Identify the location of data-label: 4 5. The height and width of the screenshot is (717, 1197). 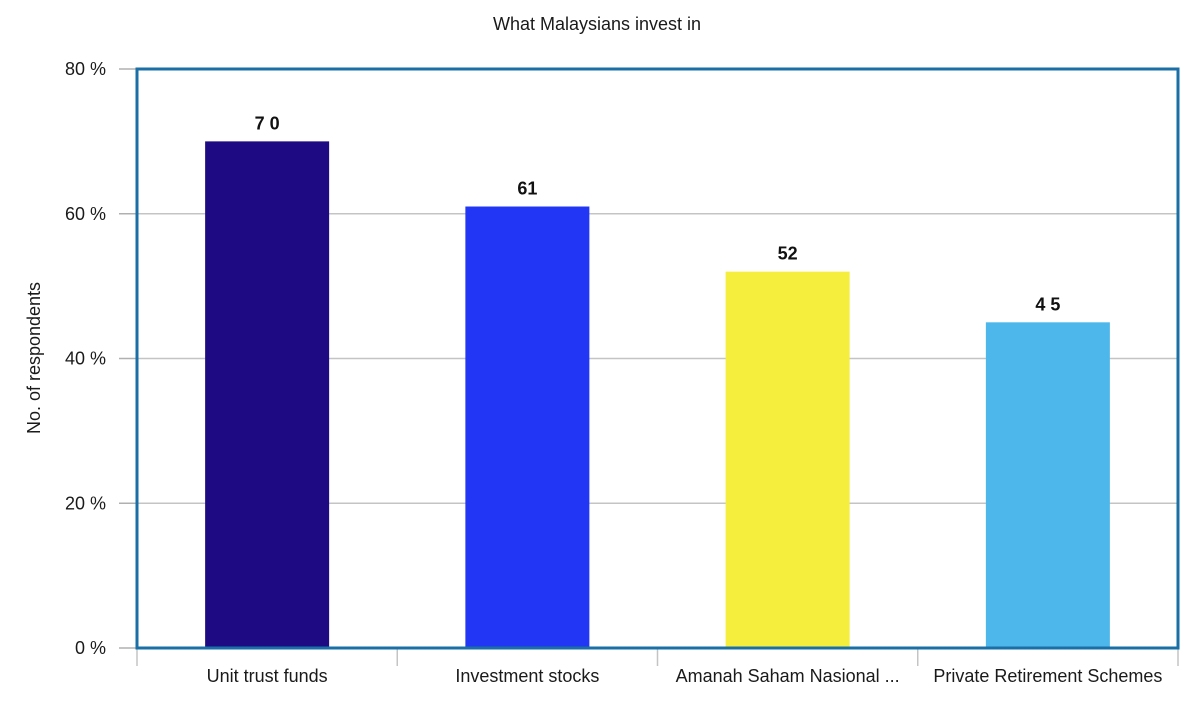
(1047, 304).